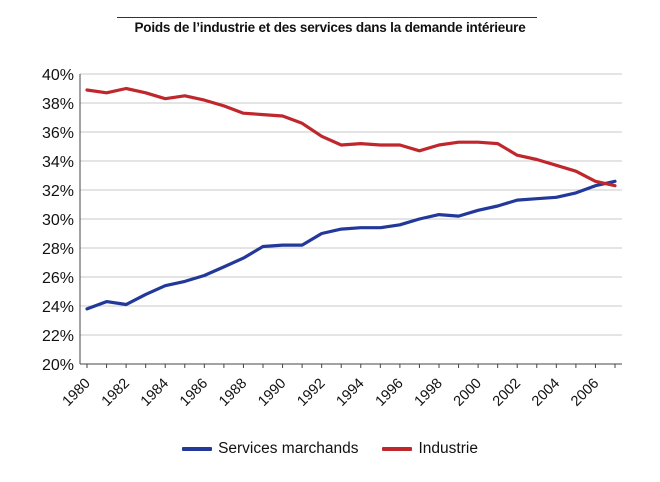 The width and height of the screenshot is (660, 482). I want to click on x-tick-label: 2002, so click(507, 393).